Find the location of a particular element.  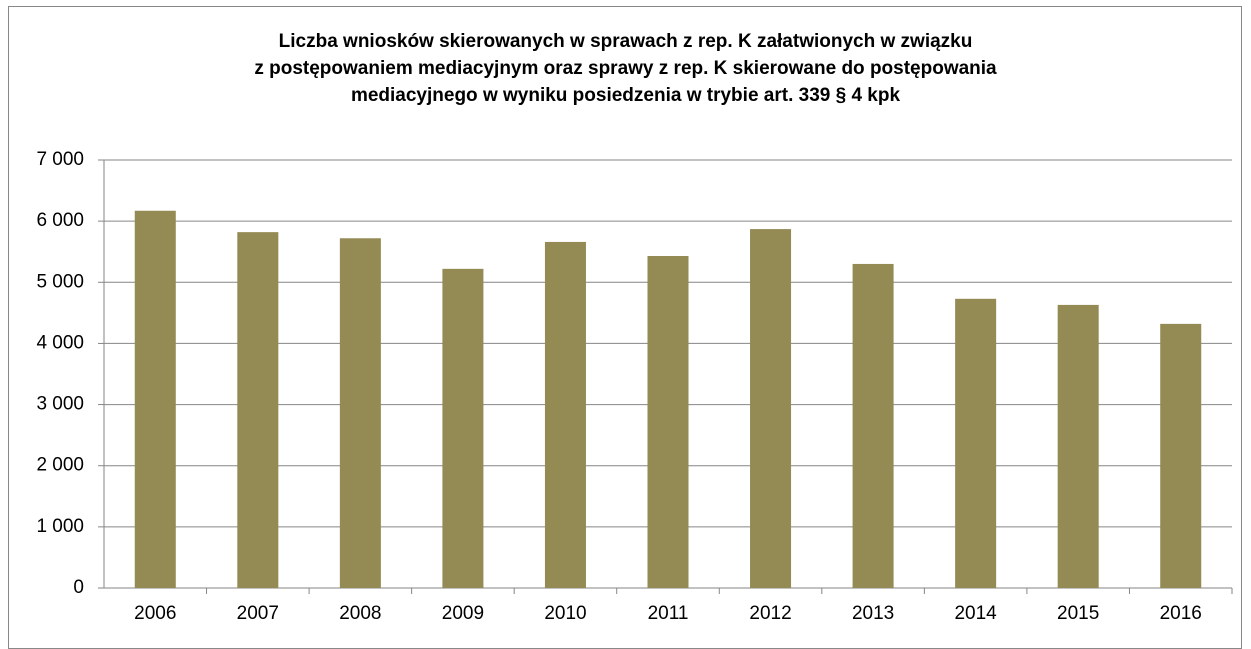

y-tick-label: 5 000 is located at coordinates (60, 281).